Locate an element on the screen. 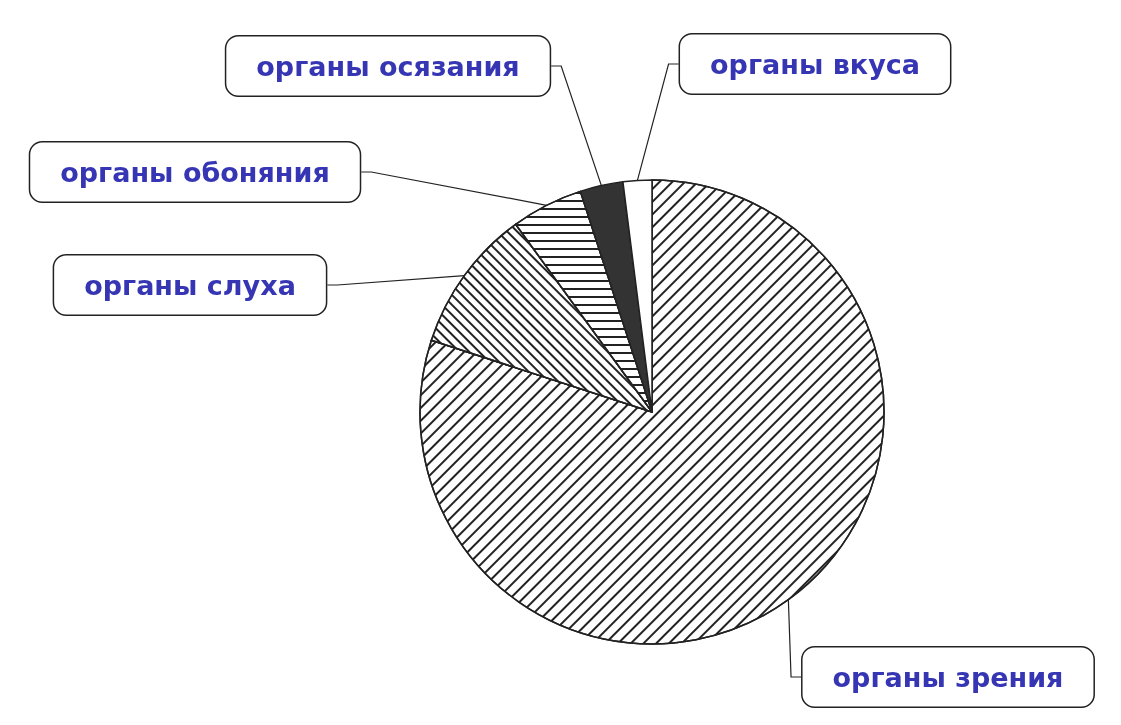 The height and width of the screenshot is (725, 1121). slice-label: органы осязания is located at coordinates (388, 66).